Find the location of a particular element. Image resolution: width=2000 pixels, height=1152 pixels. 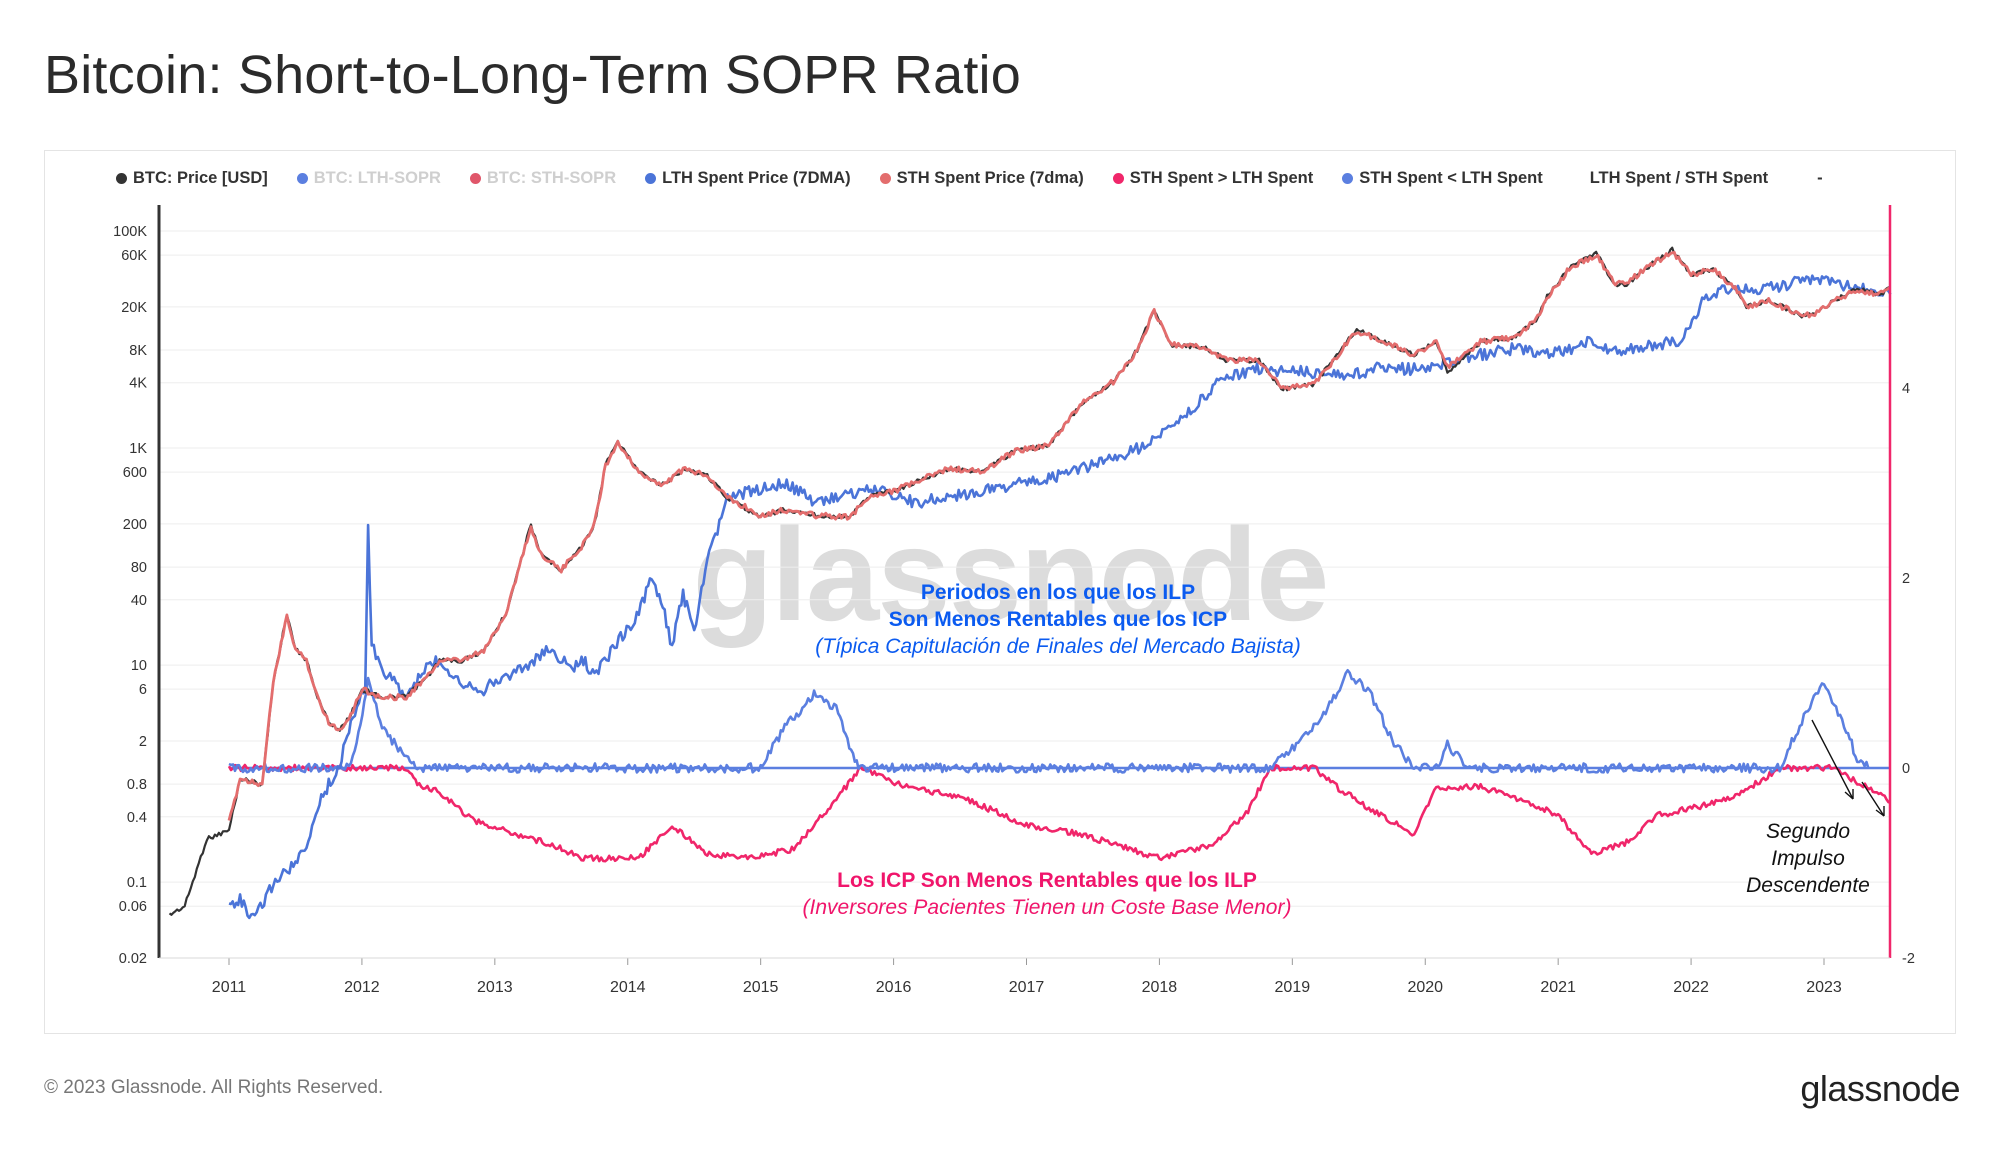

legend-item-sth-sopr: BTC: STH-SOPR is located at coordinates (543, 178).